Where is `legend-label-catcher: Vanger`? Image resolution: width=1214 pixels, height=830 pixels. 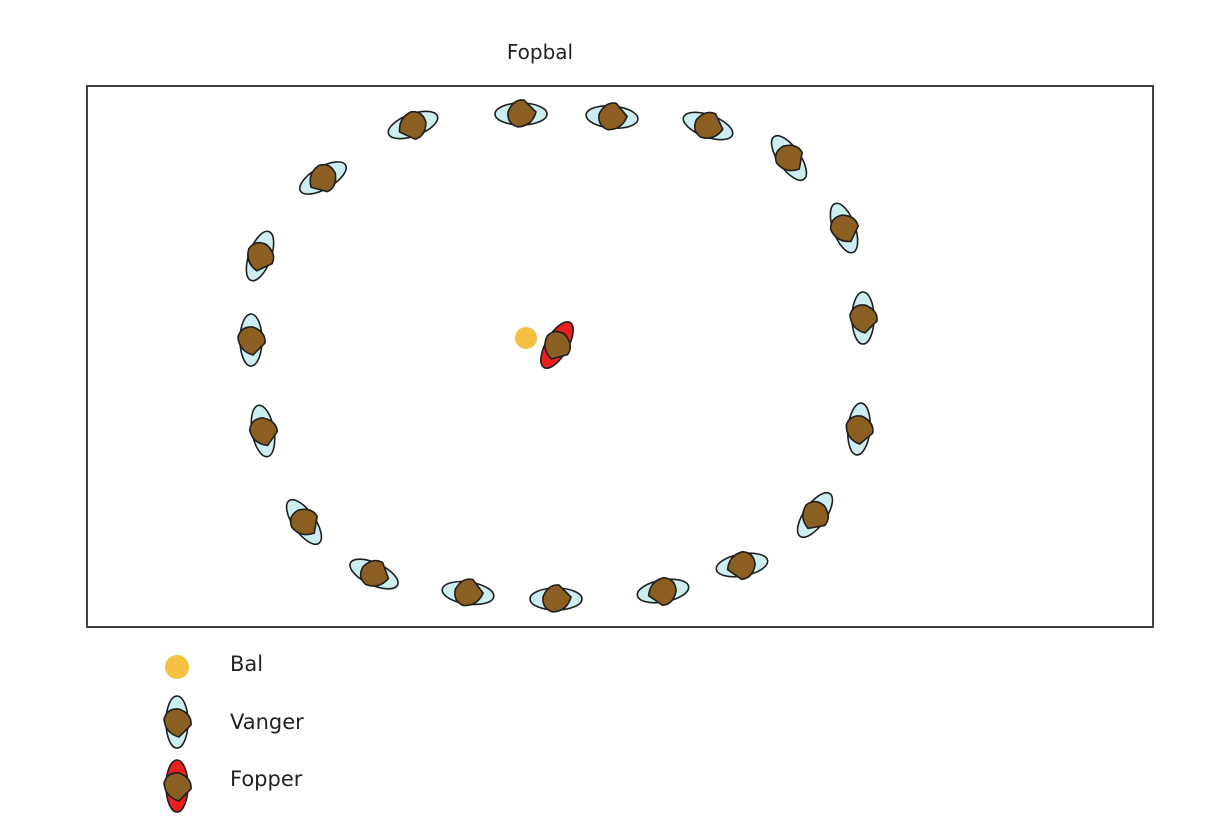 legend-label-catcher: Vanger is located at coordinates (267, 722).